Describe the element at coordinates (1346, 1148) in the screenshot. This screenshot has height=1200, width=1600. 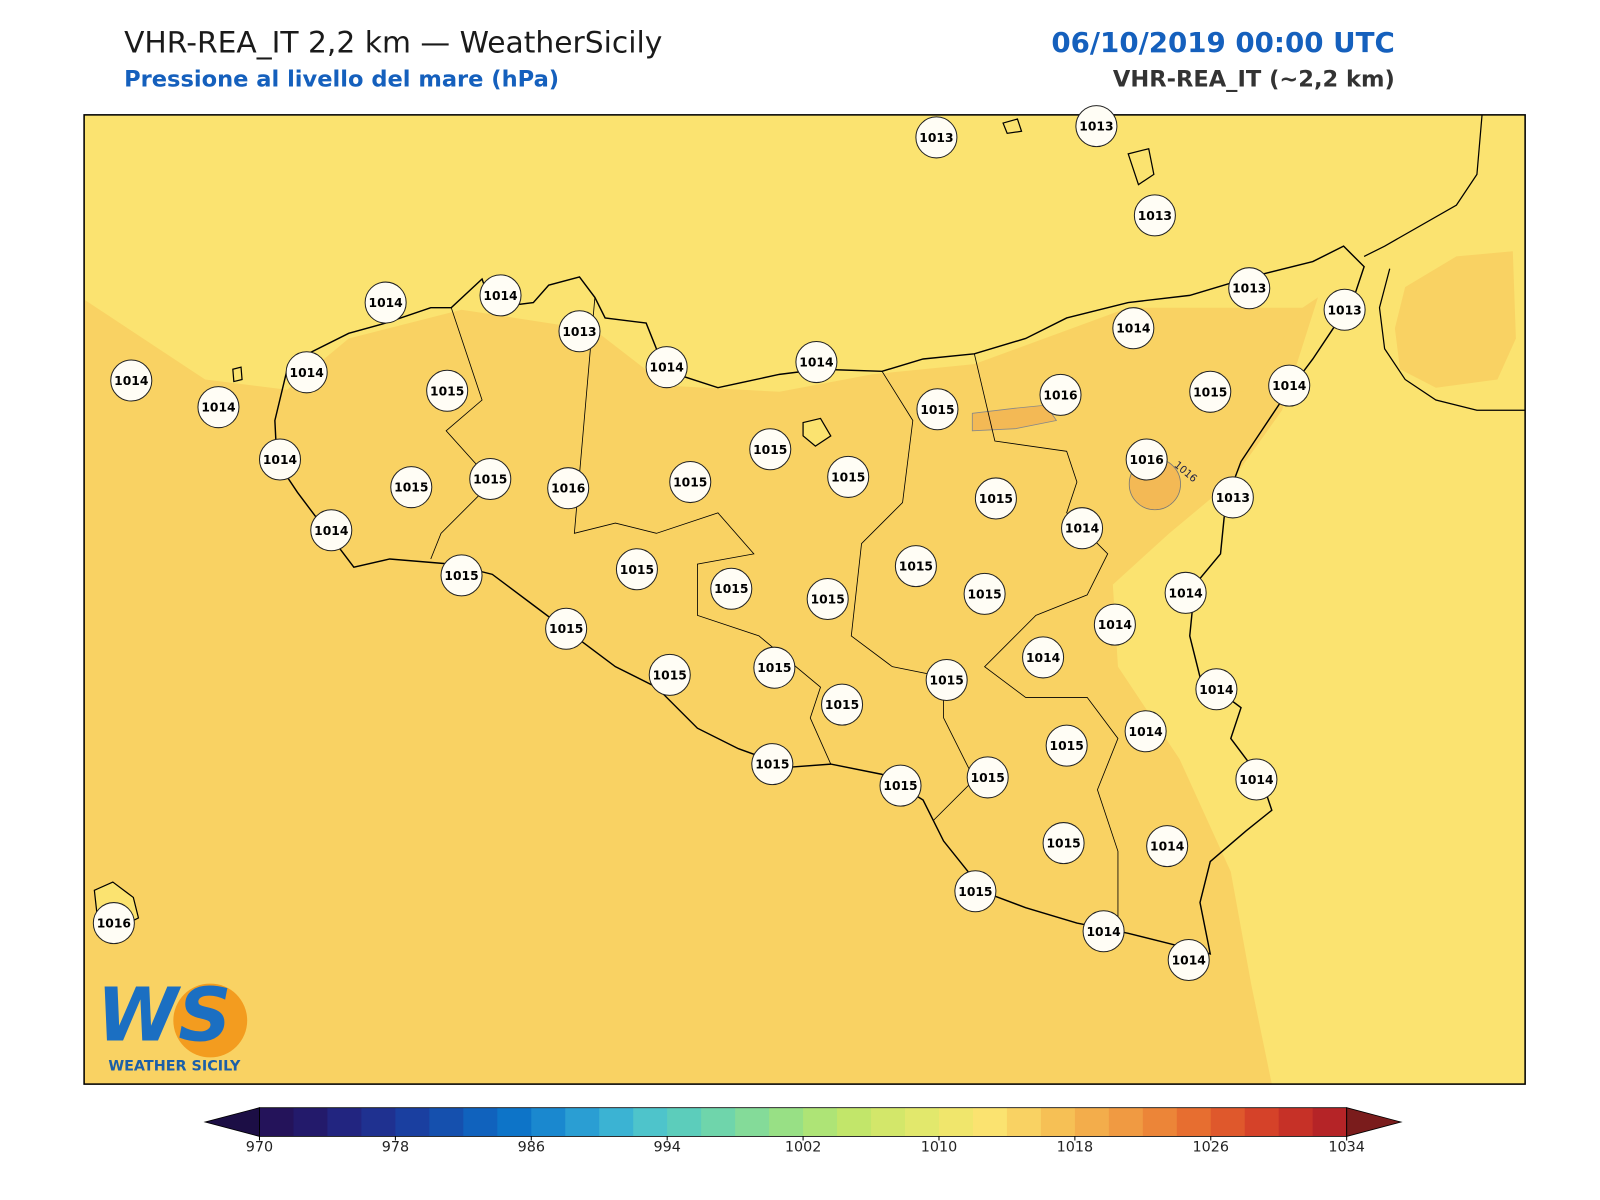
I see `colorbar-tick-label: 1034` at that location.